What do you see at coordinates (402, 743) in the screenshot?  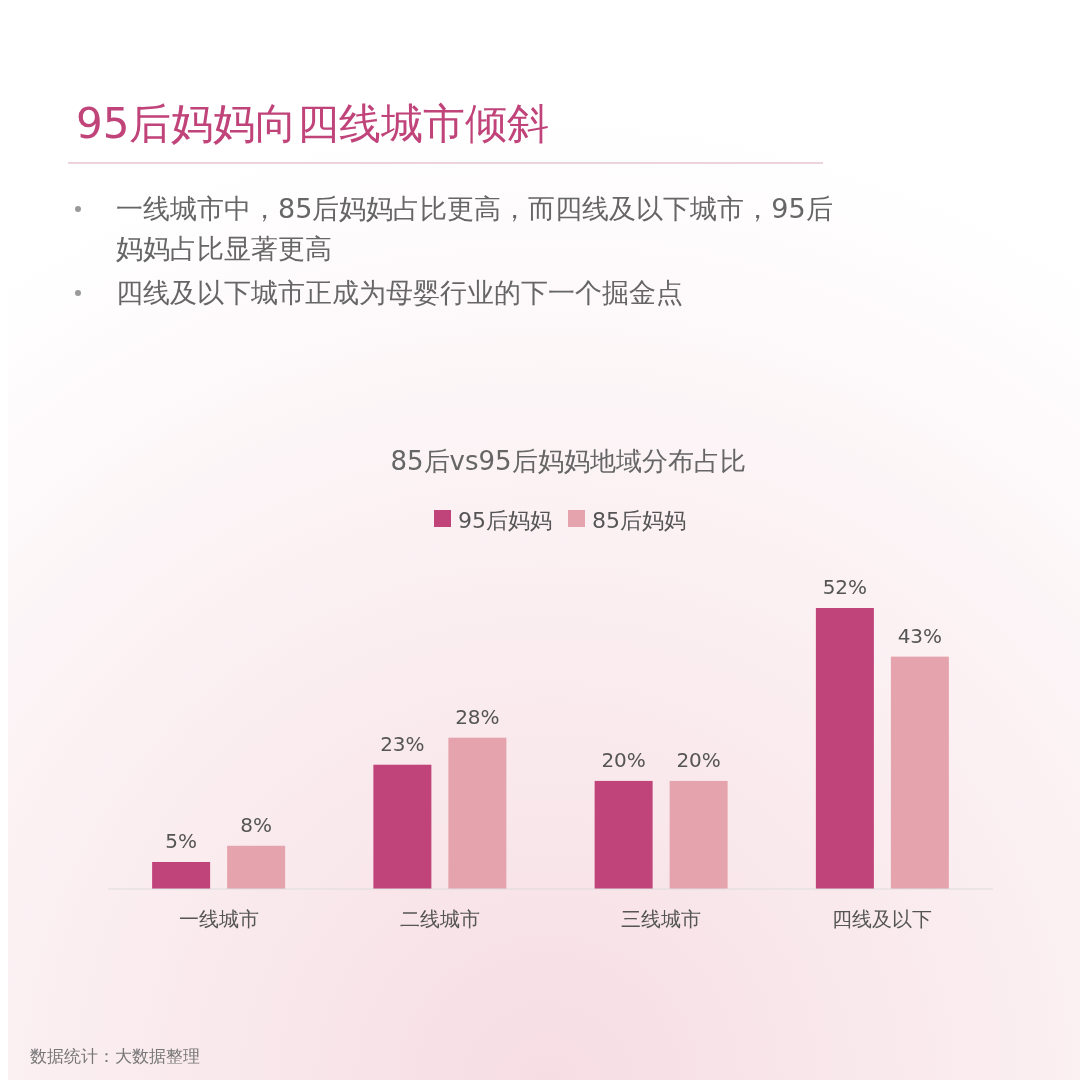 I see `data-label: 23%` at bounding box center [402, 743].